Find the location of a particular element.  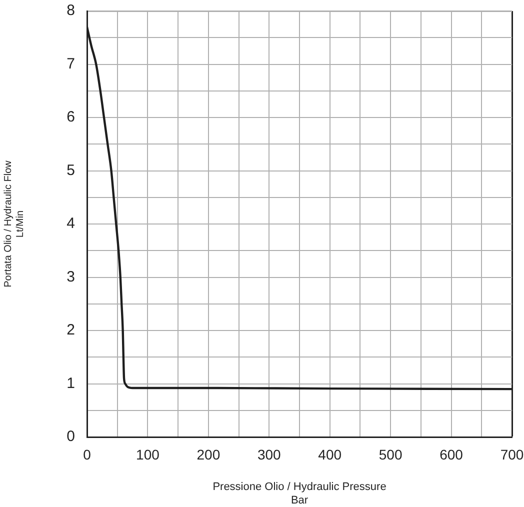

x-tick-label: 700 is located at coordinates (512, 454).